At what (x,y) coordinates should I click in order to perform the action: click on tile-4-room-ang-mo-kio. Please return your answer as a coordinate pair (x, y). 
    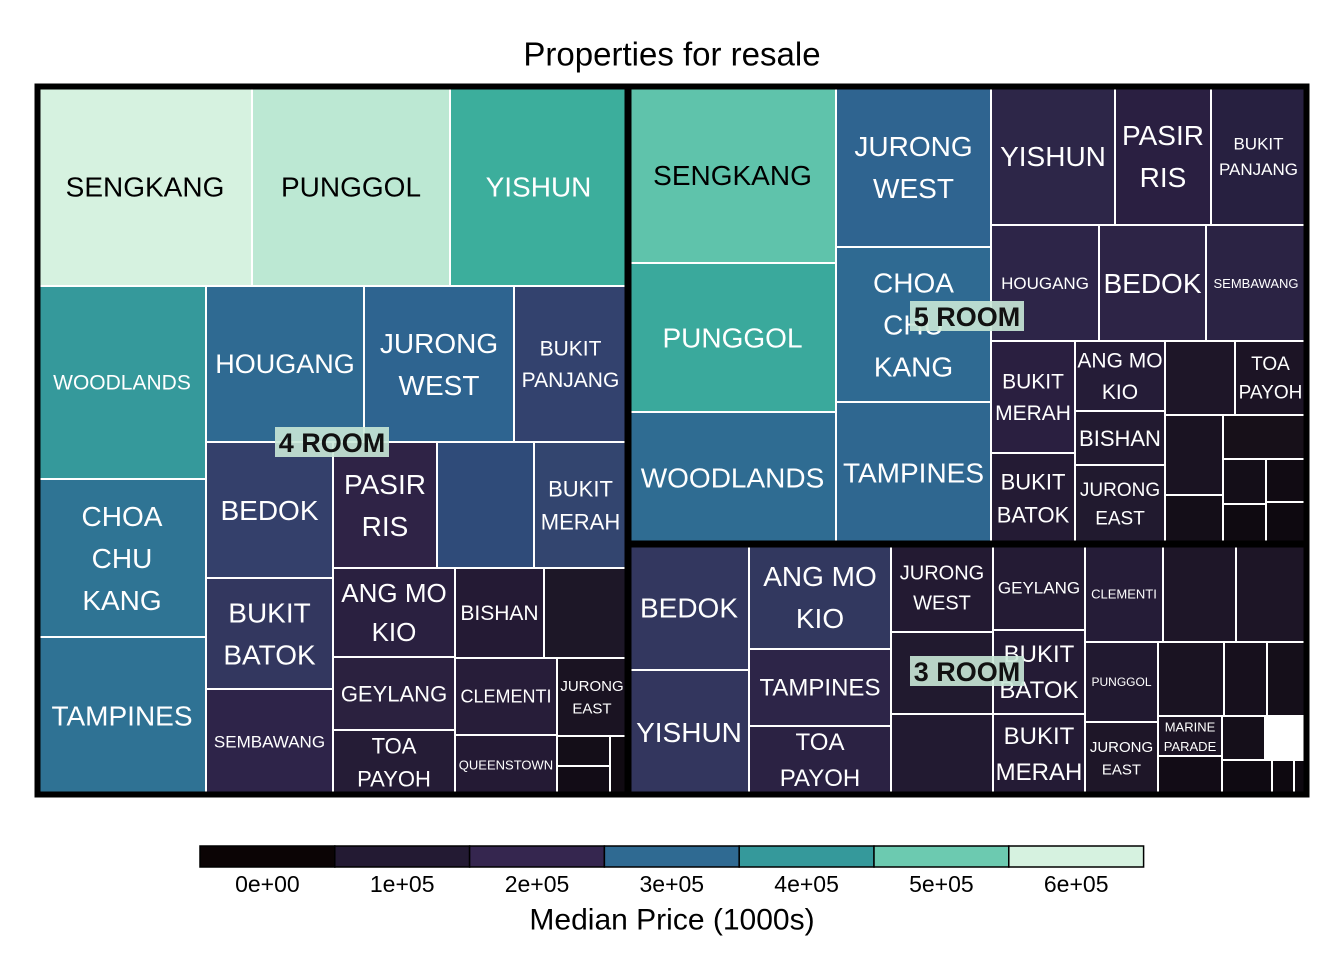
    Looking at the image, I should click on (394, 612).